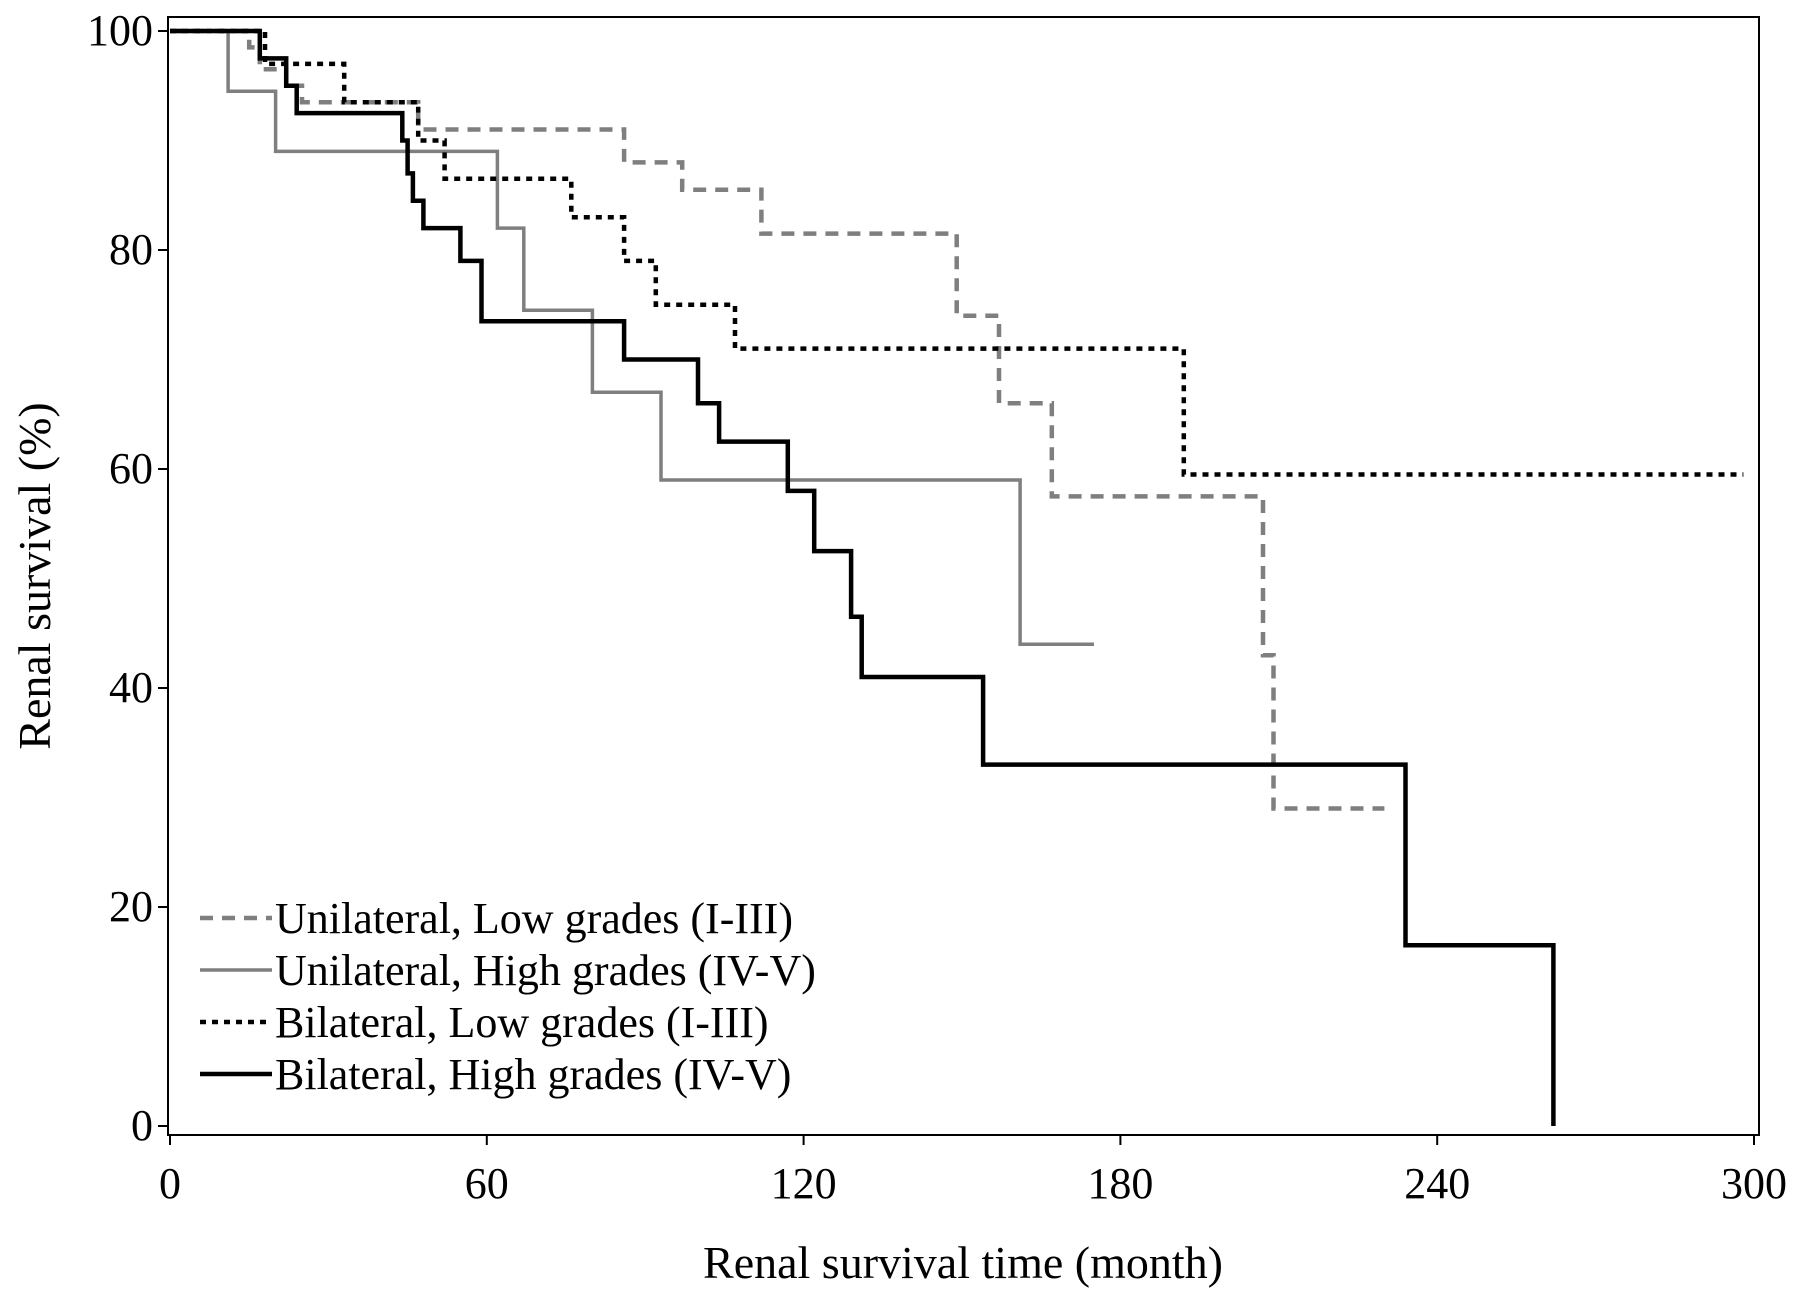 This screenshot has height=1303, width=1793. I want to click on x-tick-label: 180, so click(1120, 1183).